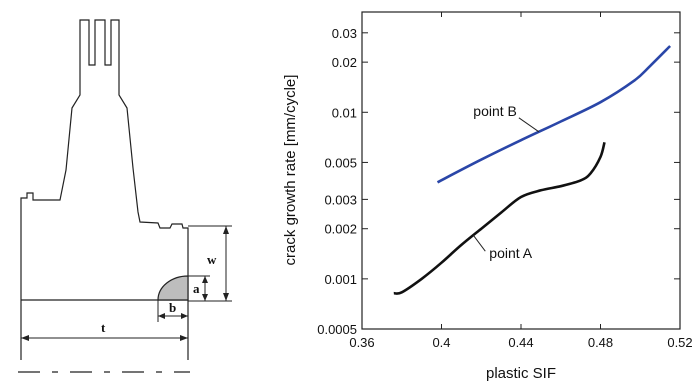 The image size is (699, 385). Describe the element at coordinates (340, 199) in the screenshot. I see `y-tick-label: 0.003` at that location.